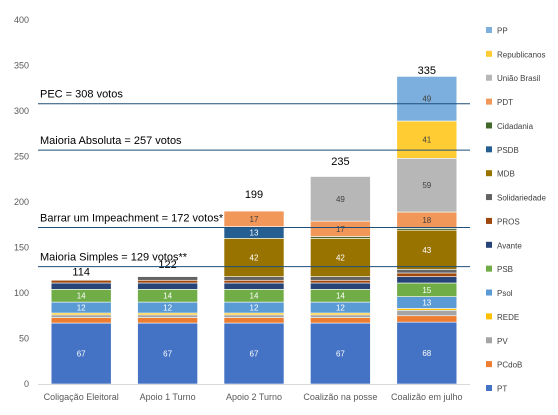  Describe the element at coordinates (427, 397) in the screenshot. I see `x-tick-label: Coalizão em julho` at that location.